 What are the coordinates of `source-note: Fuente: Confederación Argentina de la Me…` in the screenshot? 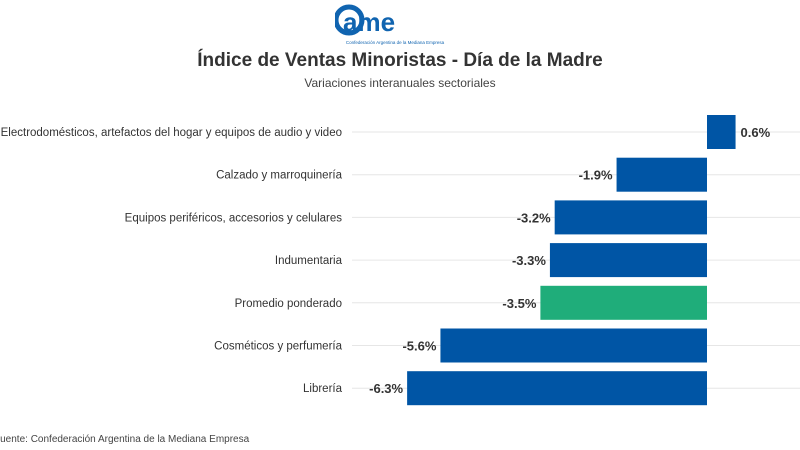 It's located at (125, 439).